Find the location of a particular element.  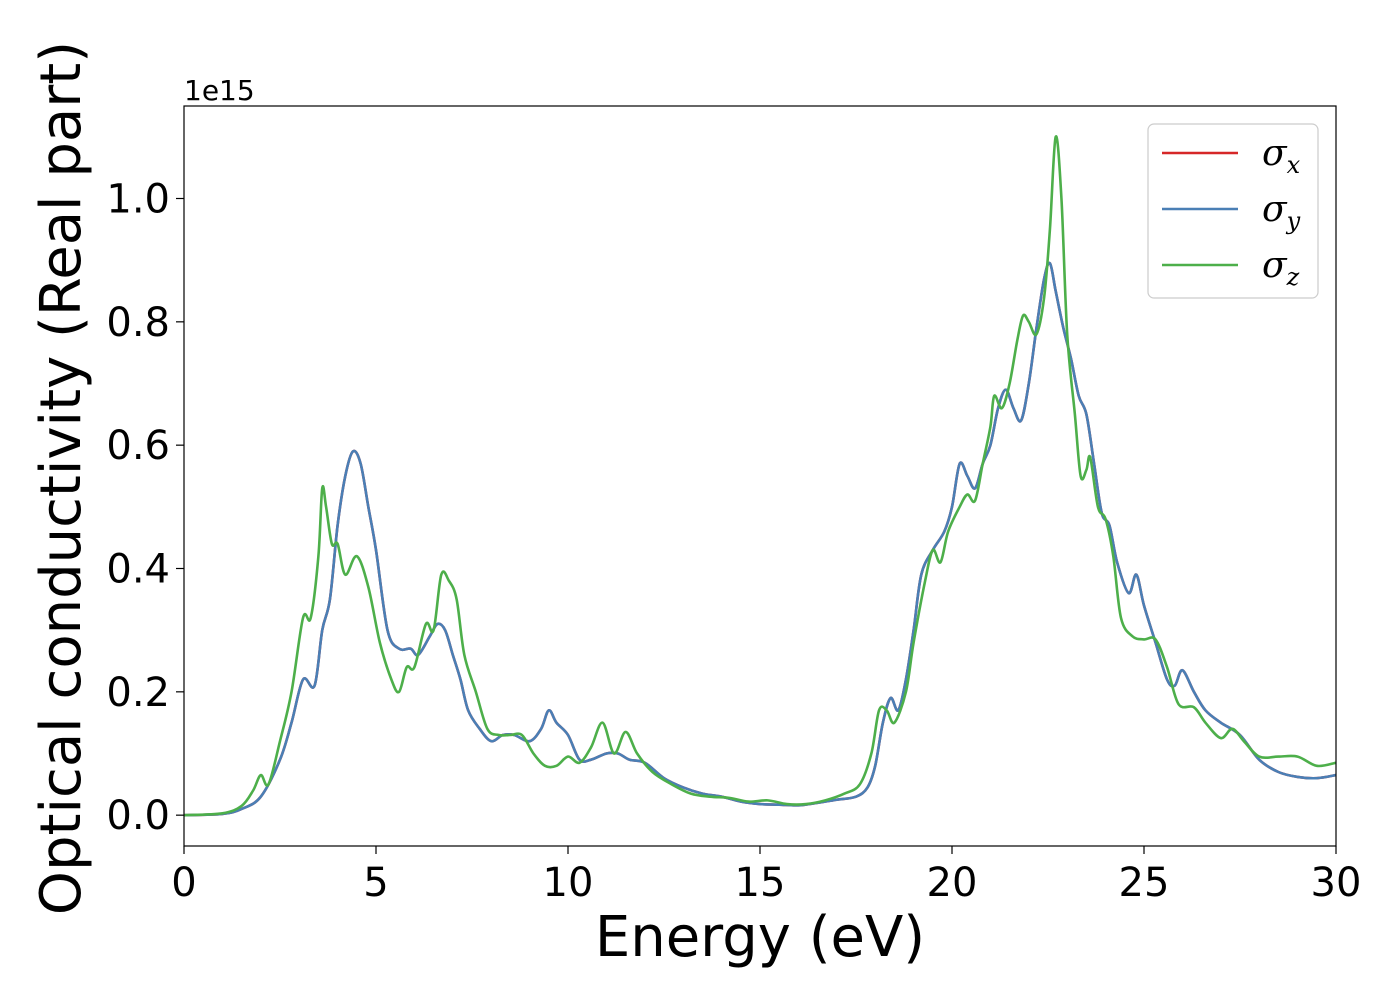

x-axis: 0 5 10 15 20 25 30 is located at coordinates (766, 876).